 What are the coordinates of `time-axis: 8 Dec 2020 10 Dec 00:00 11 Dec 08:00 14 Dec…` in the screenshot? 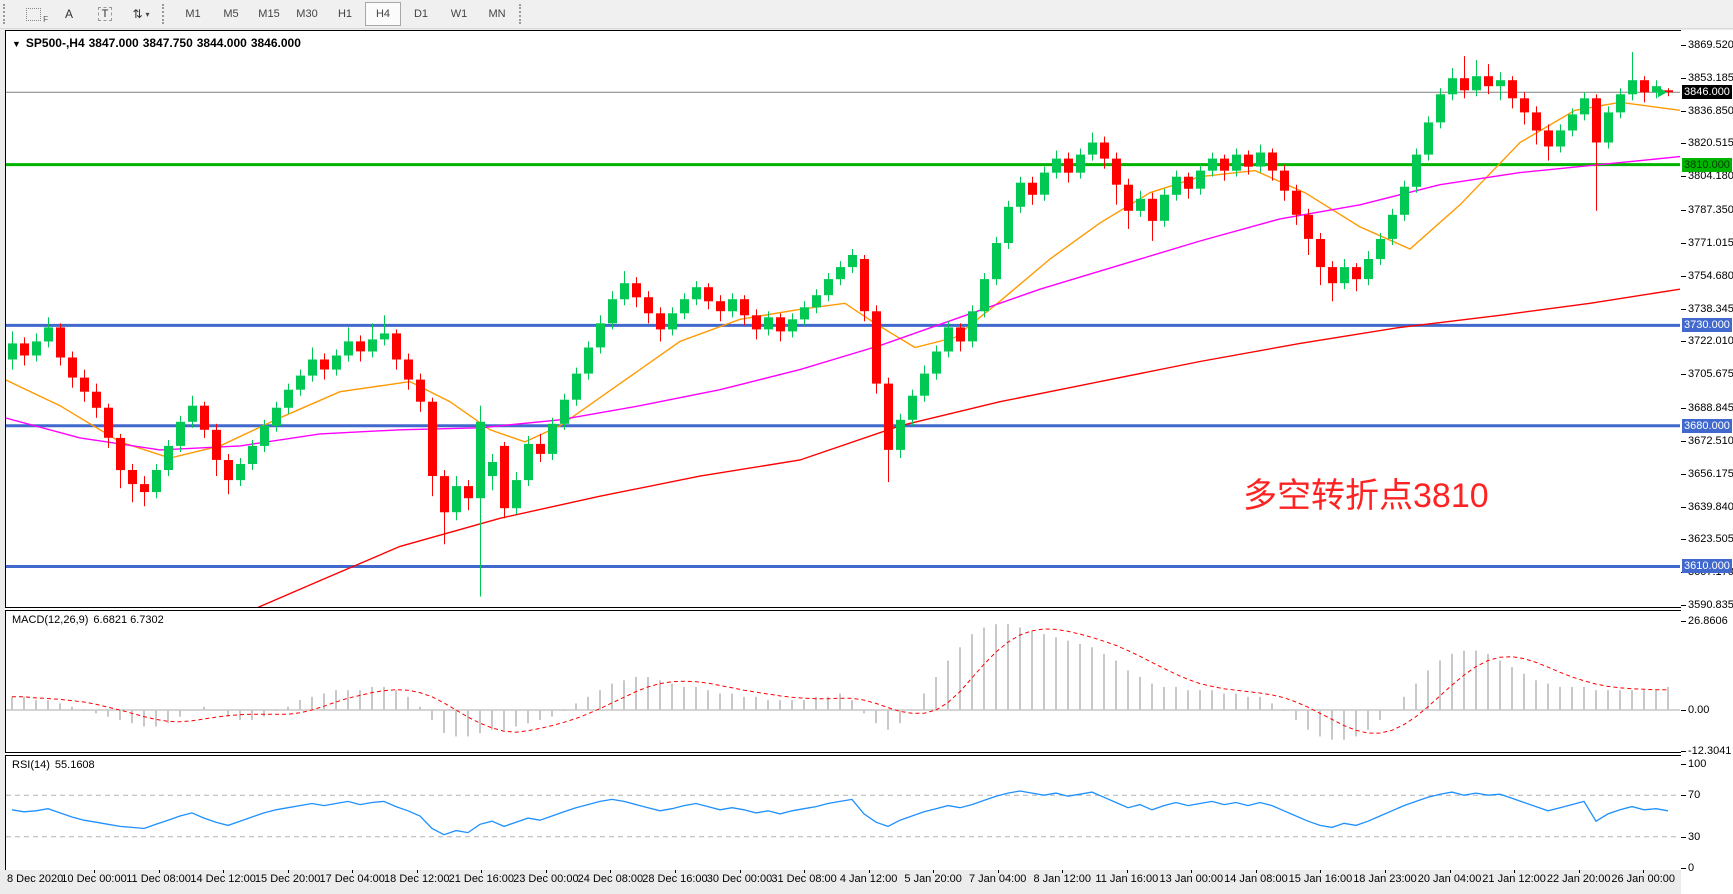 It's located at (843, 882).